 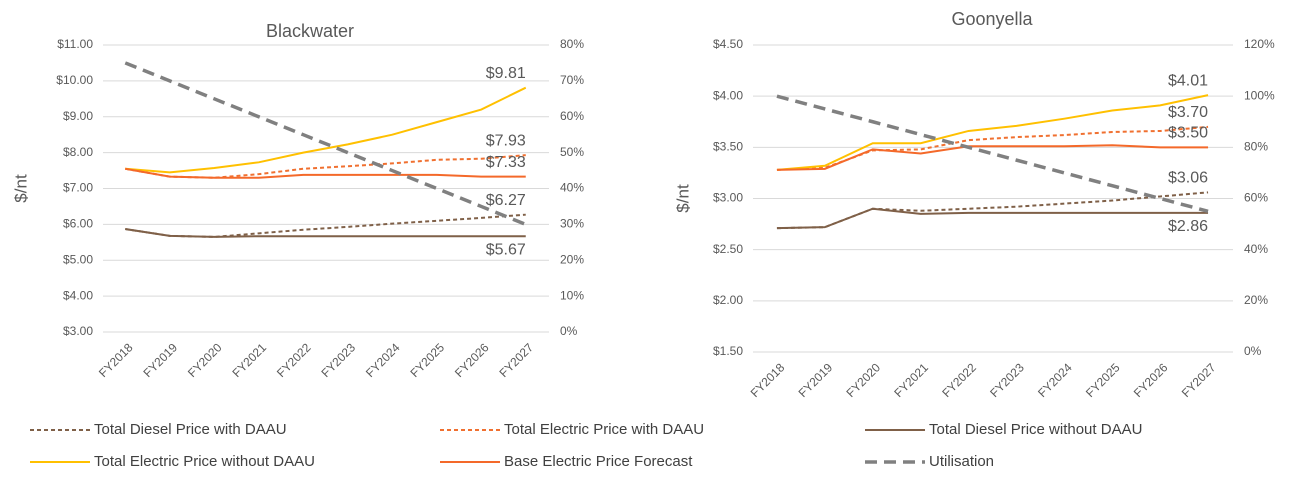 I want to click on y2-tick-label: 30%, so click(x=572, y=224).